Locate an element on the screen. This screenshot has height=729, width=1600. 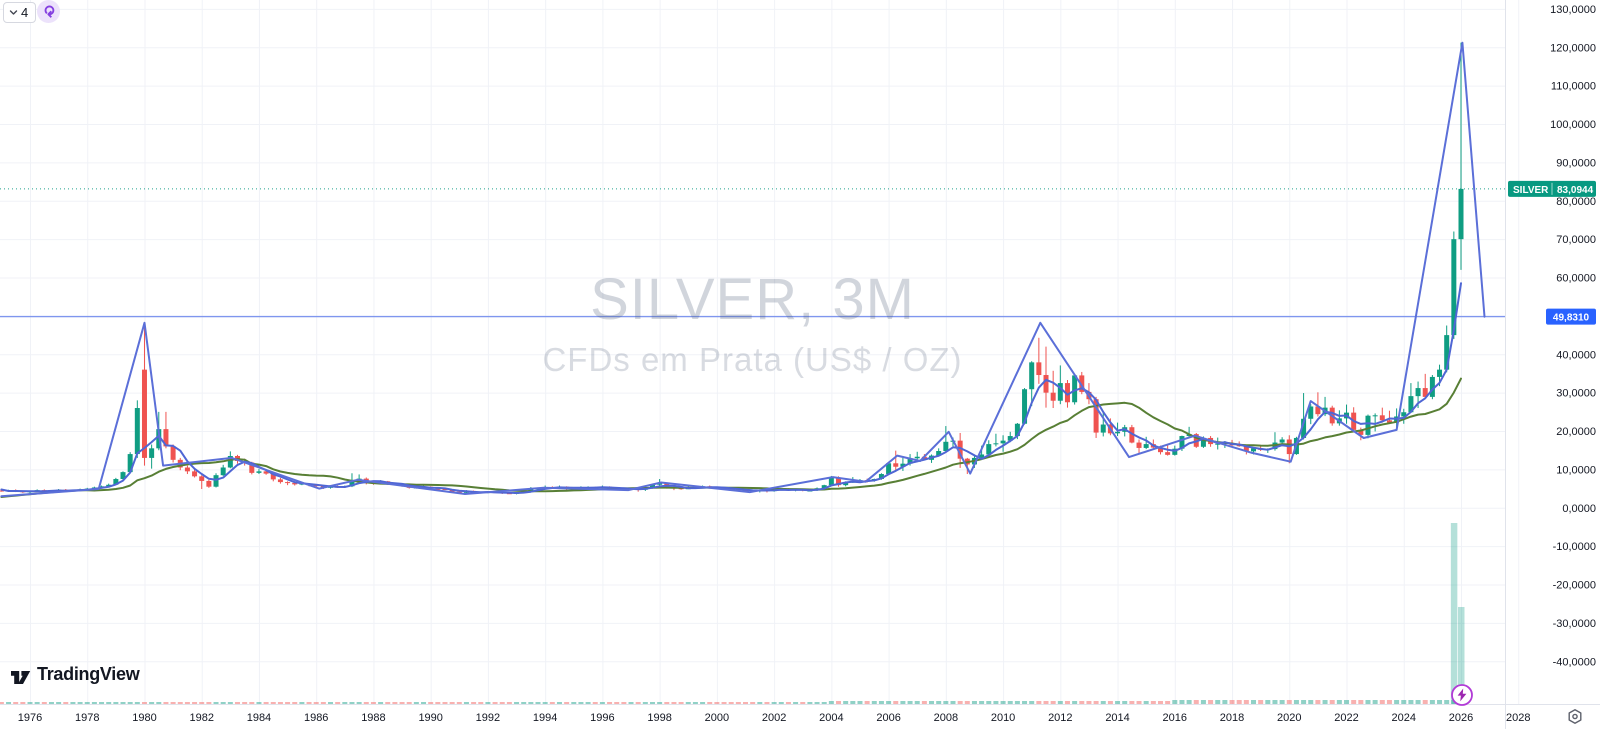
time-axis-label: 2024 is located at coordinates (1404, 718).